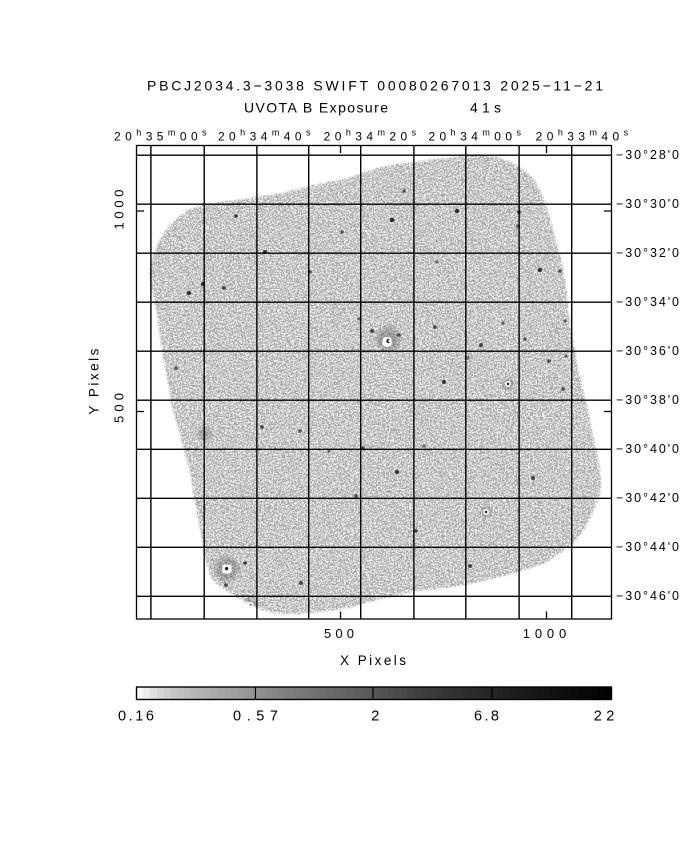 This screenshot has width=680, height=850. What do you see at coordinates (485, 108) in the screenshot?
I see `svg-text: 41s` at bounding box center [485, 108].